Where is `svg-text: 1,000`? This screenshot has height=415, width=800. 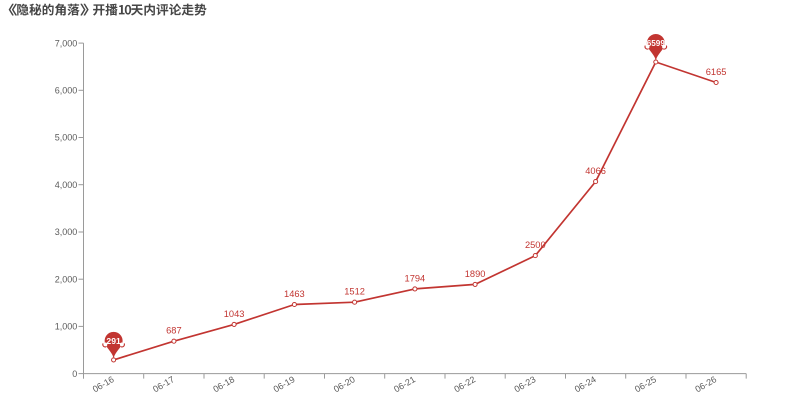 svg-text: 1,000 is located at coordinates (66, 327).